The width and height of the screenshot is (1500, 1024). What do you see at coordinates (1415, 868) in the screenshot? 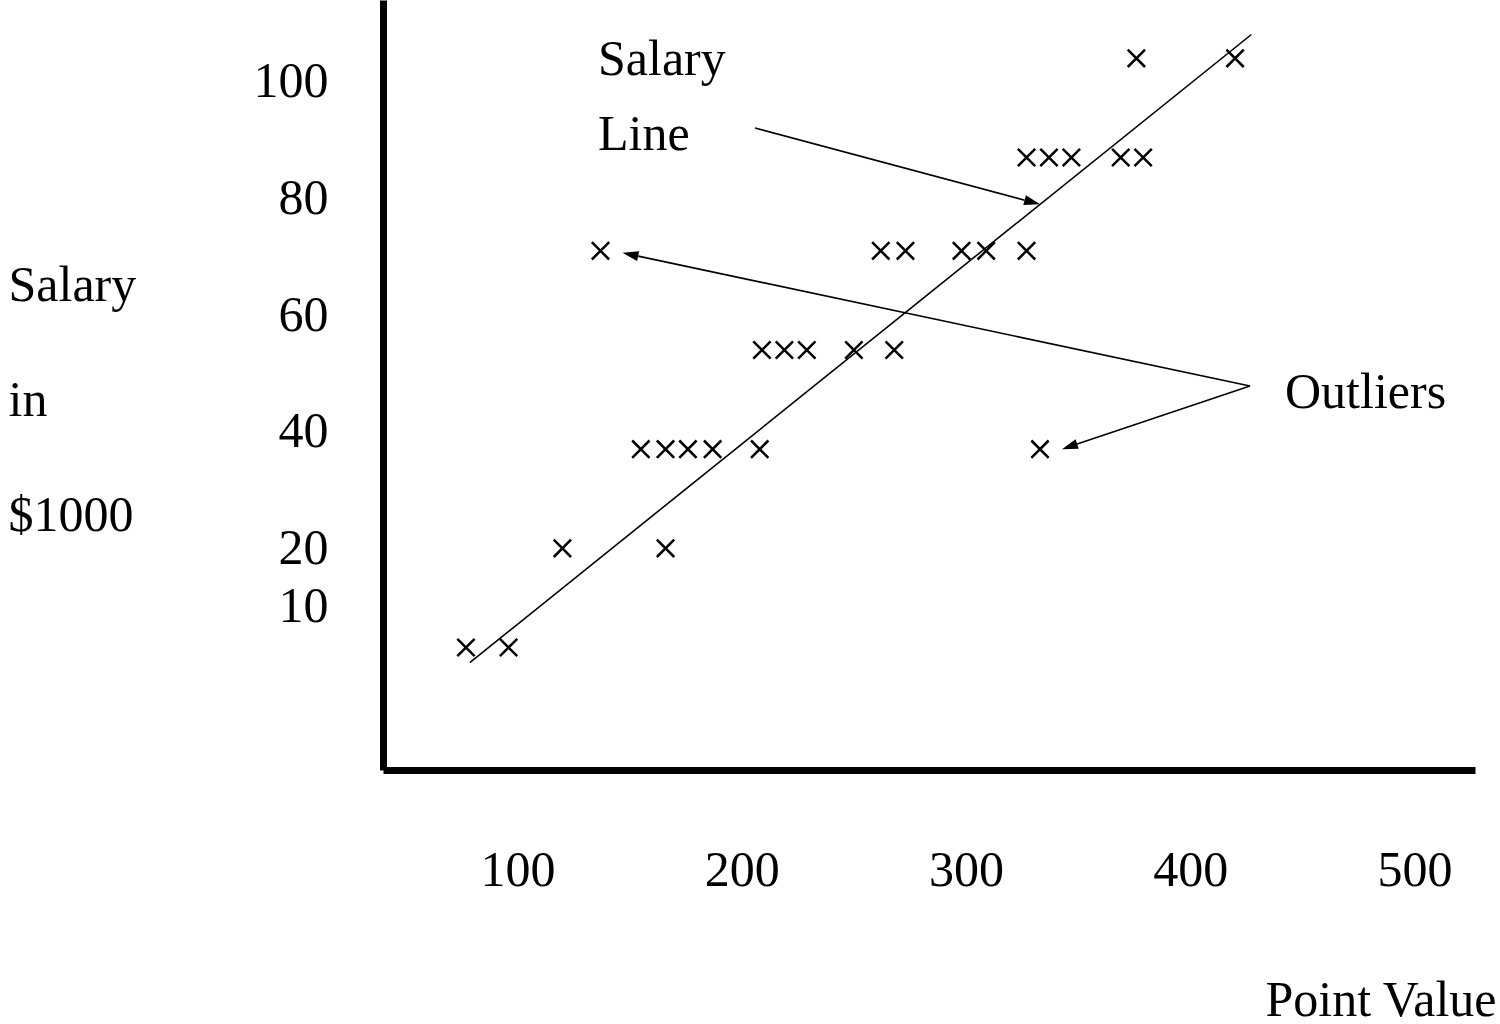
I see `x-tick-label: 500` at bounding box center [1415, 868].